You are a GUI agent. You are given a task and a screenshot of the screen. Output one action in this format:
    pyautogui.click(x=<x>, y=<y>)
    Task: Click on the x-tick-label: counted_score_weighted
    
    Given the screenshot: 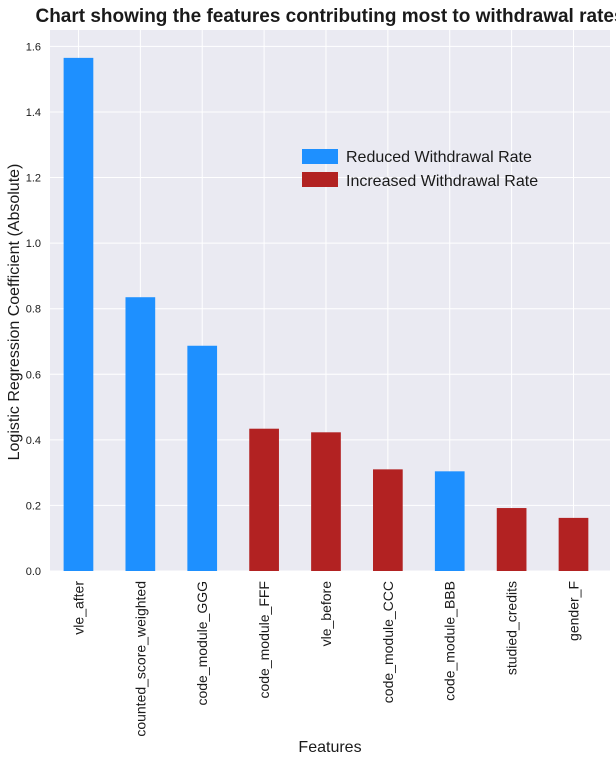 What is the action you would take?
    pyautogui.click(x=140, y=659)
    